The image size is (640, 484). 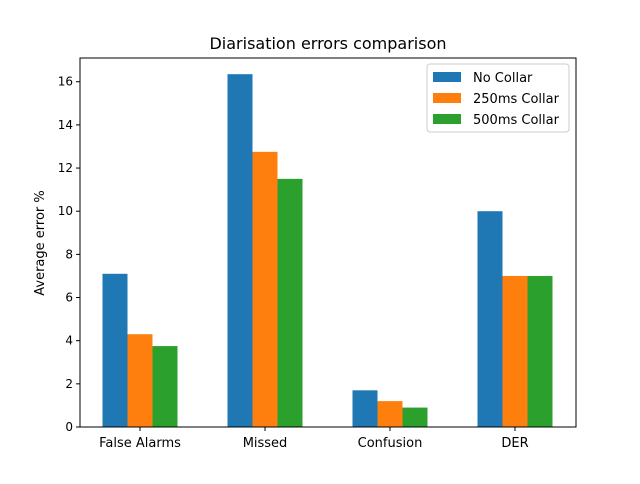 I want to click on bar-500ms-collar-missed, so click(x=290, y=302).